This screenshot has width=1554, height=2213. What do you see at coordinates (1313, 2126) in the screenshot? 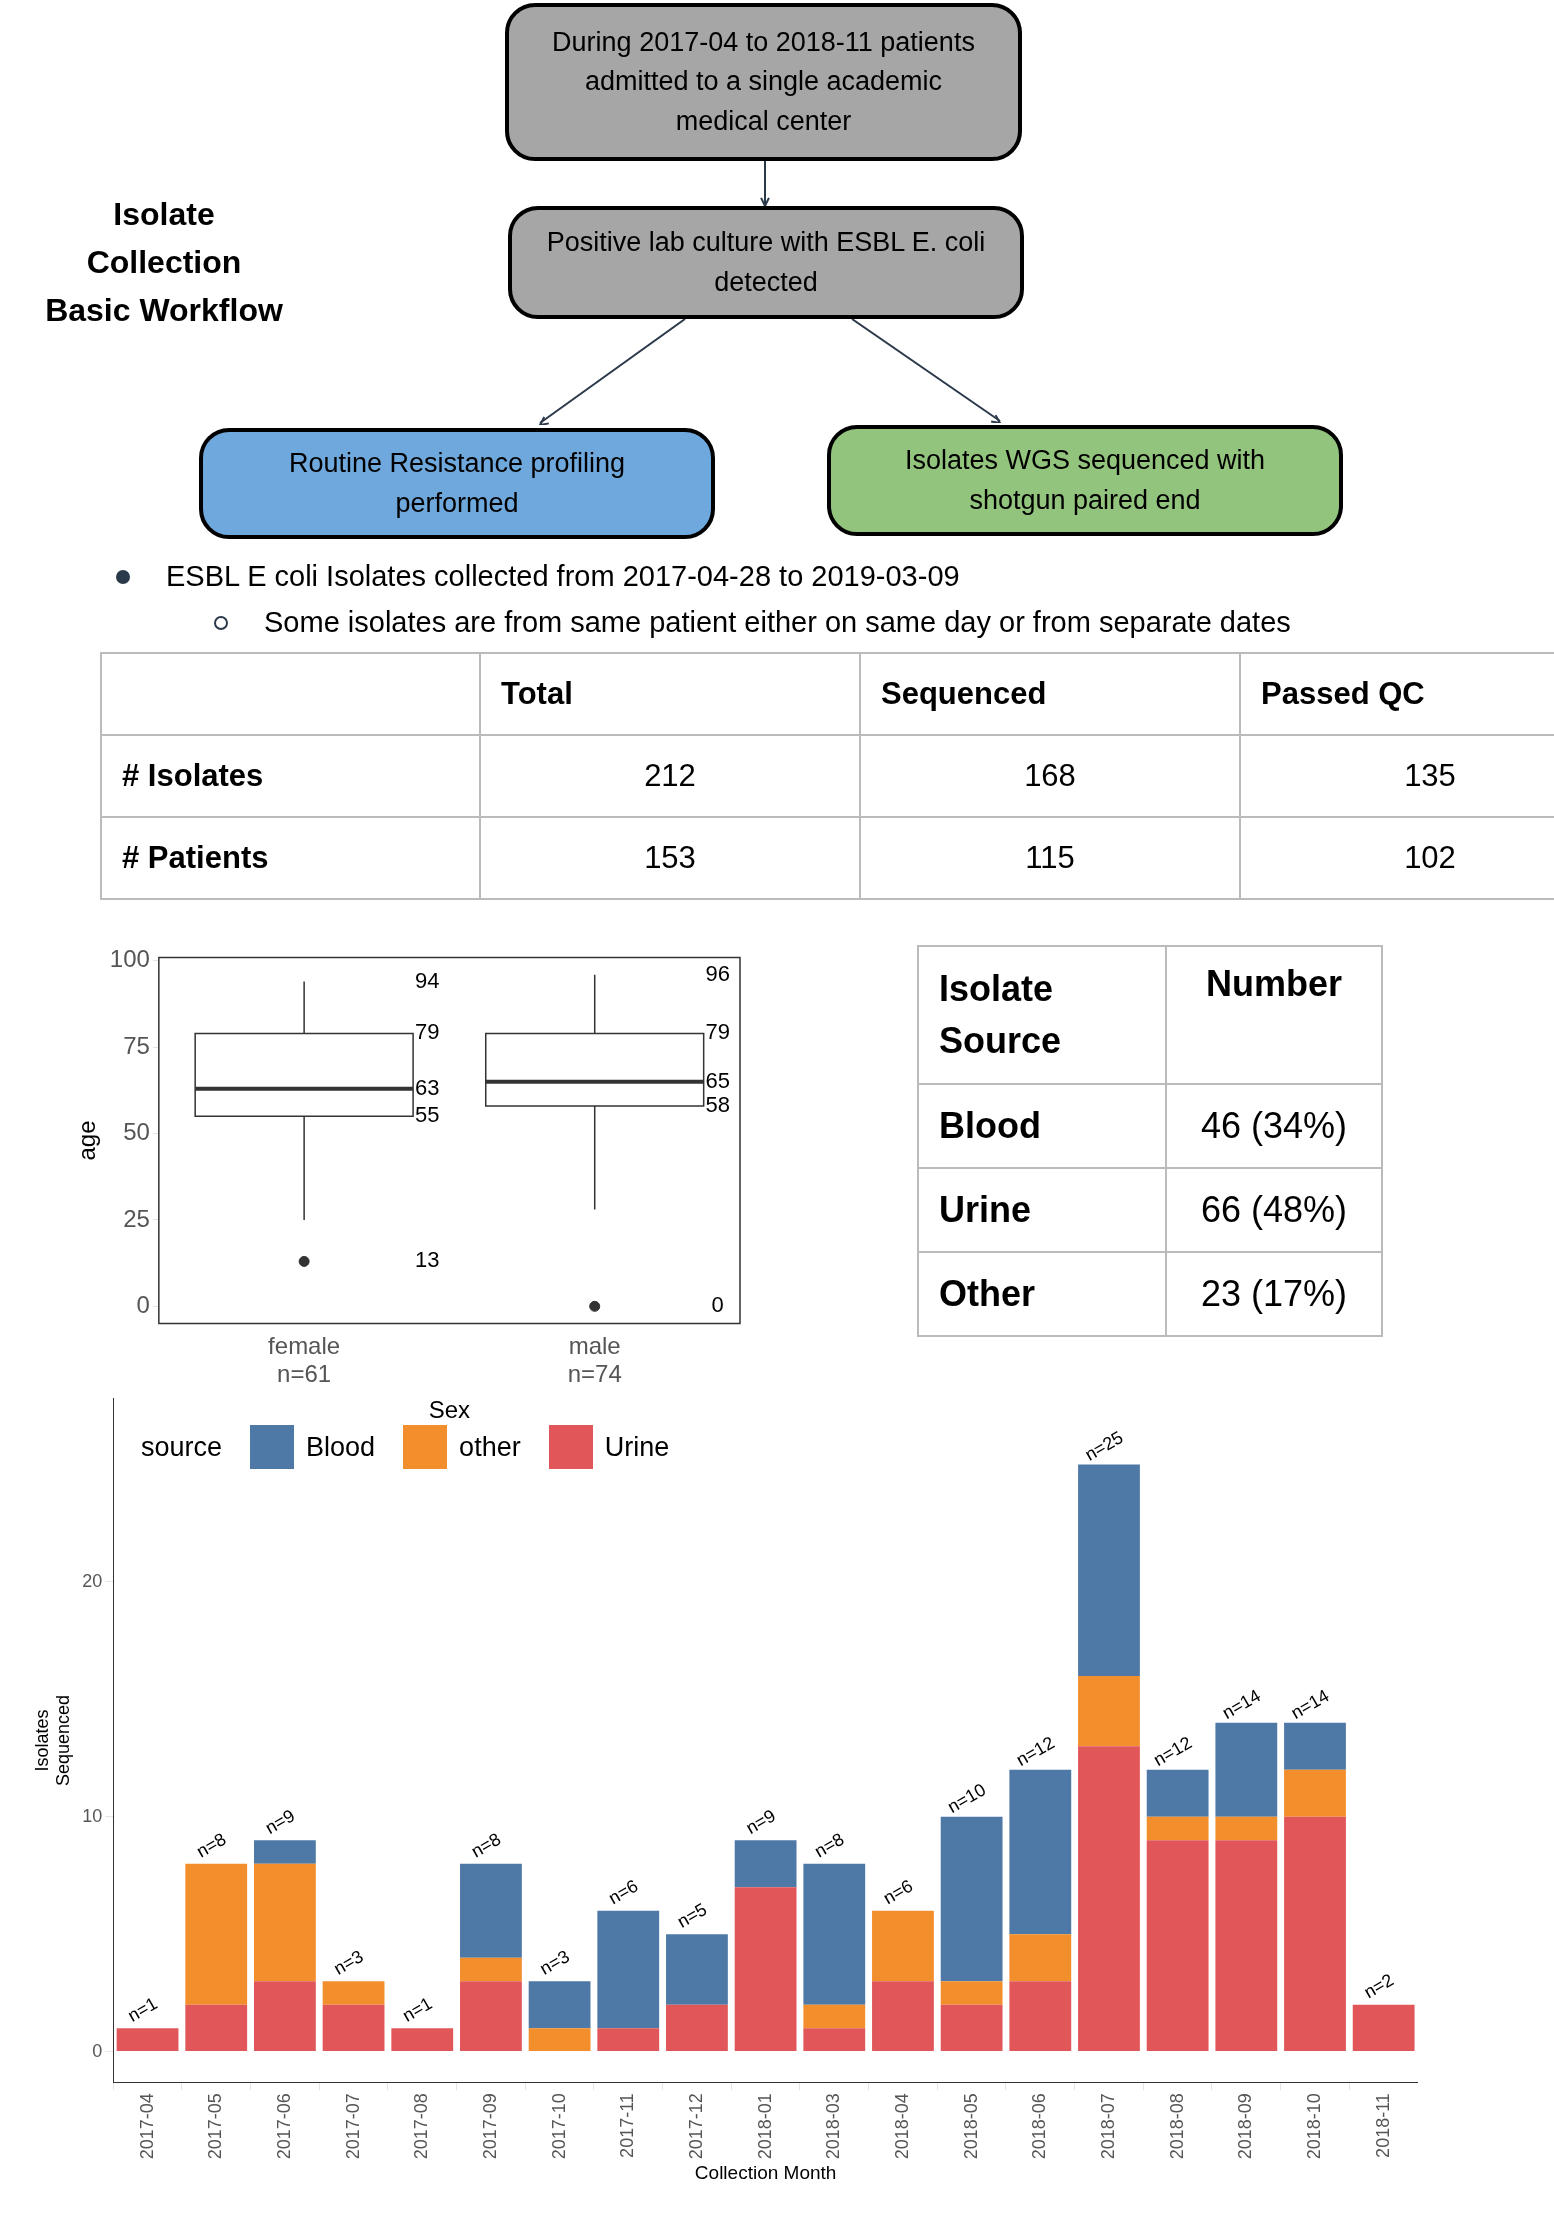
I see `x-tick-label: 2018-10` at bounding box center [1313, 2126].